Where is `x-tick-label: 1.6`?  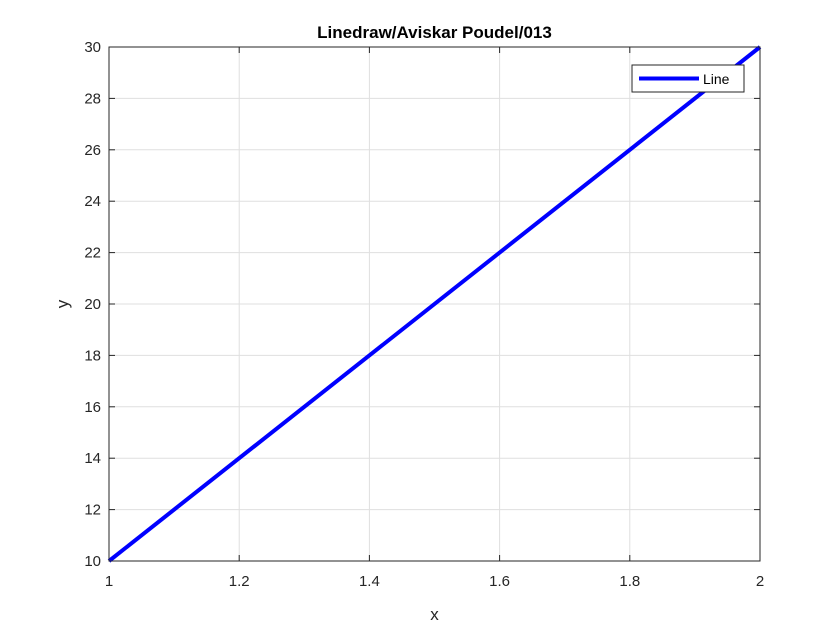
x-tick-label: 1.6 is located at coordinates (499, 581).